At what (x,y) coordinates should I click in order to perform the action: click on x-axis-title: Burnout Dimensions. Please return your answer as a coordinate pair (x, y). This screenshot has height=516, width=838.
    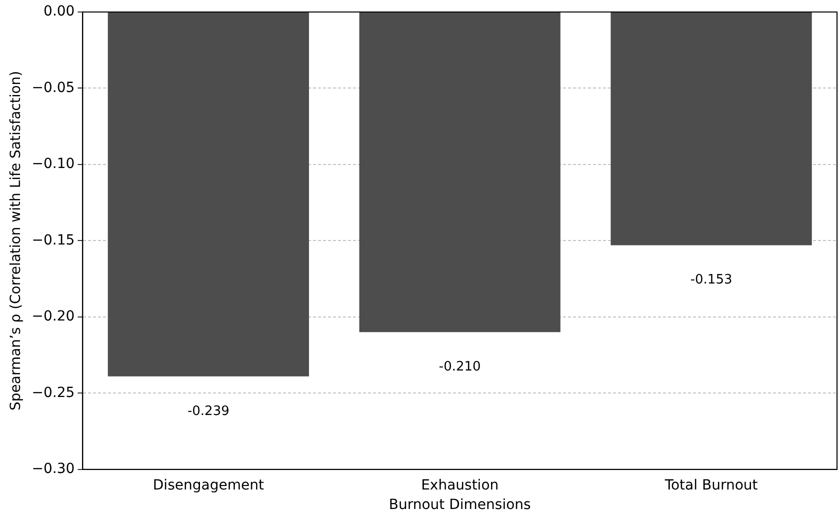
    Looking at the image, I should click on (459, 505).